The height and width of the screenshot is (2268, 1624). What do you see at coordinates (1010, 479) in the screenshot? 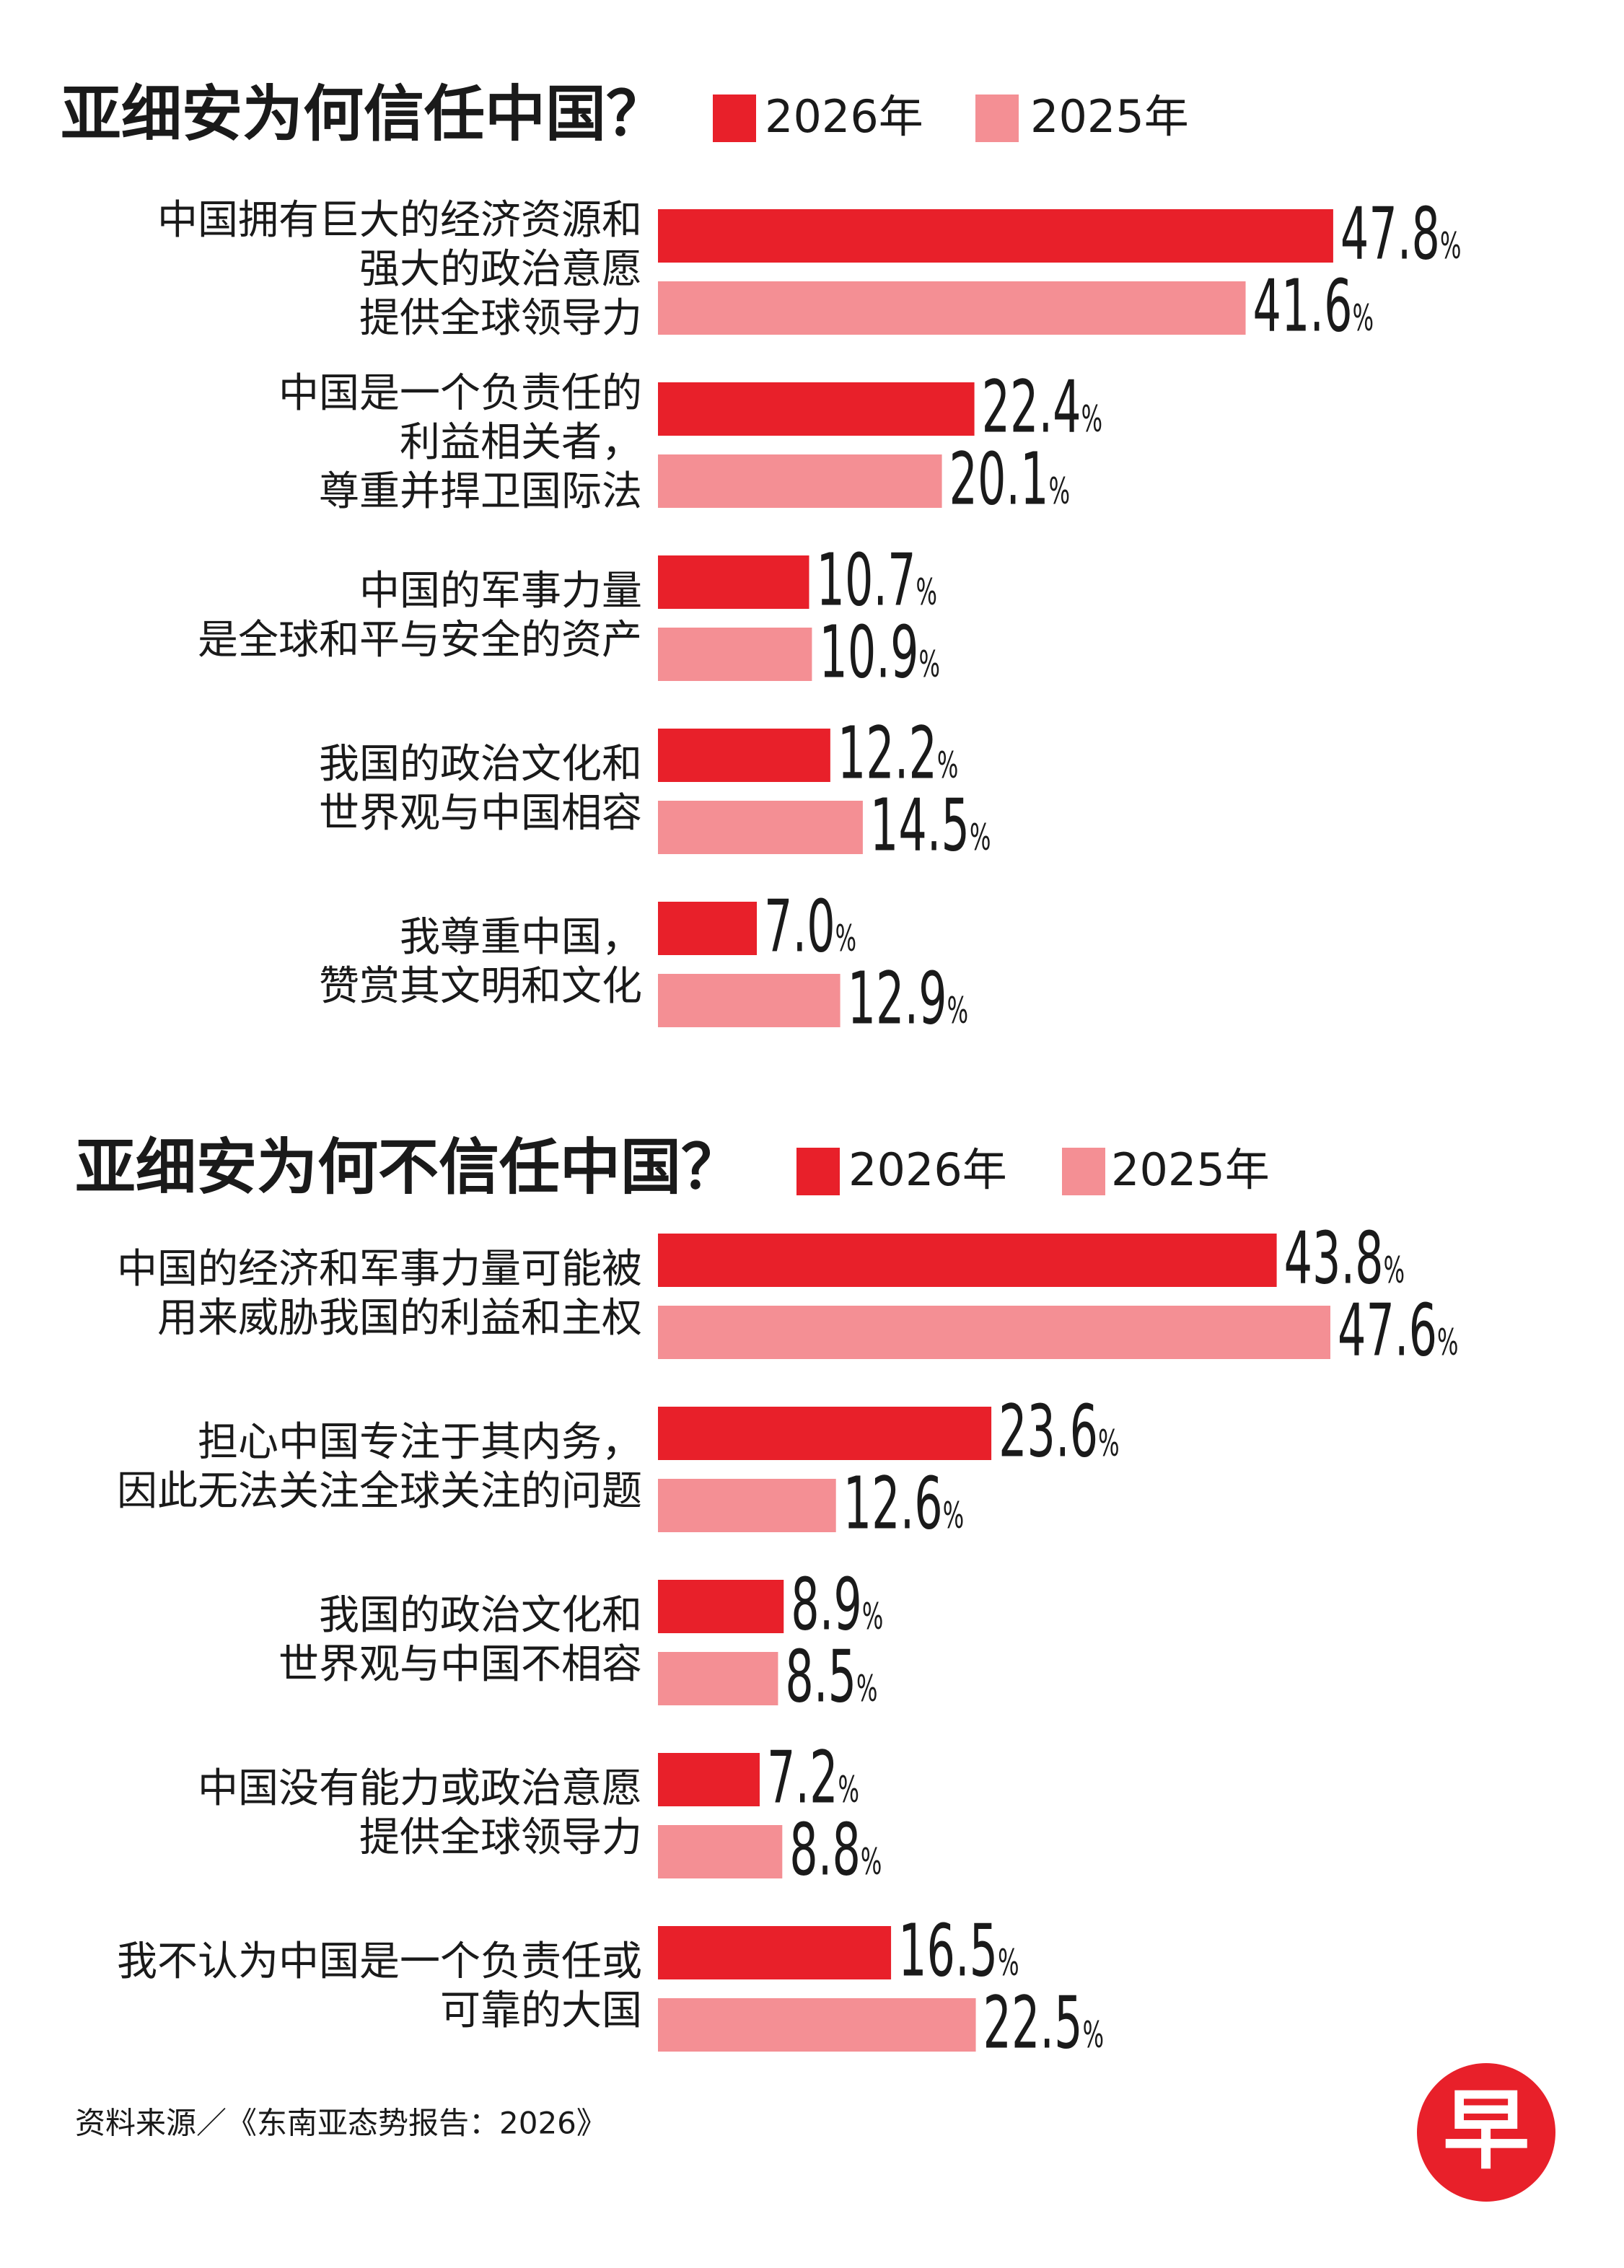
I see `value-label: 20.1%` at bounding box center [1010, 479].